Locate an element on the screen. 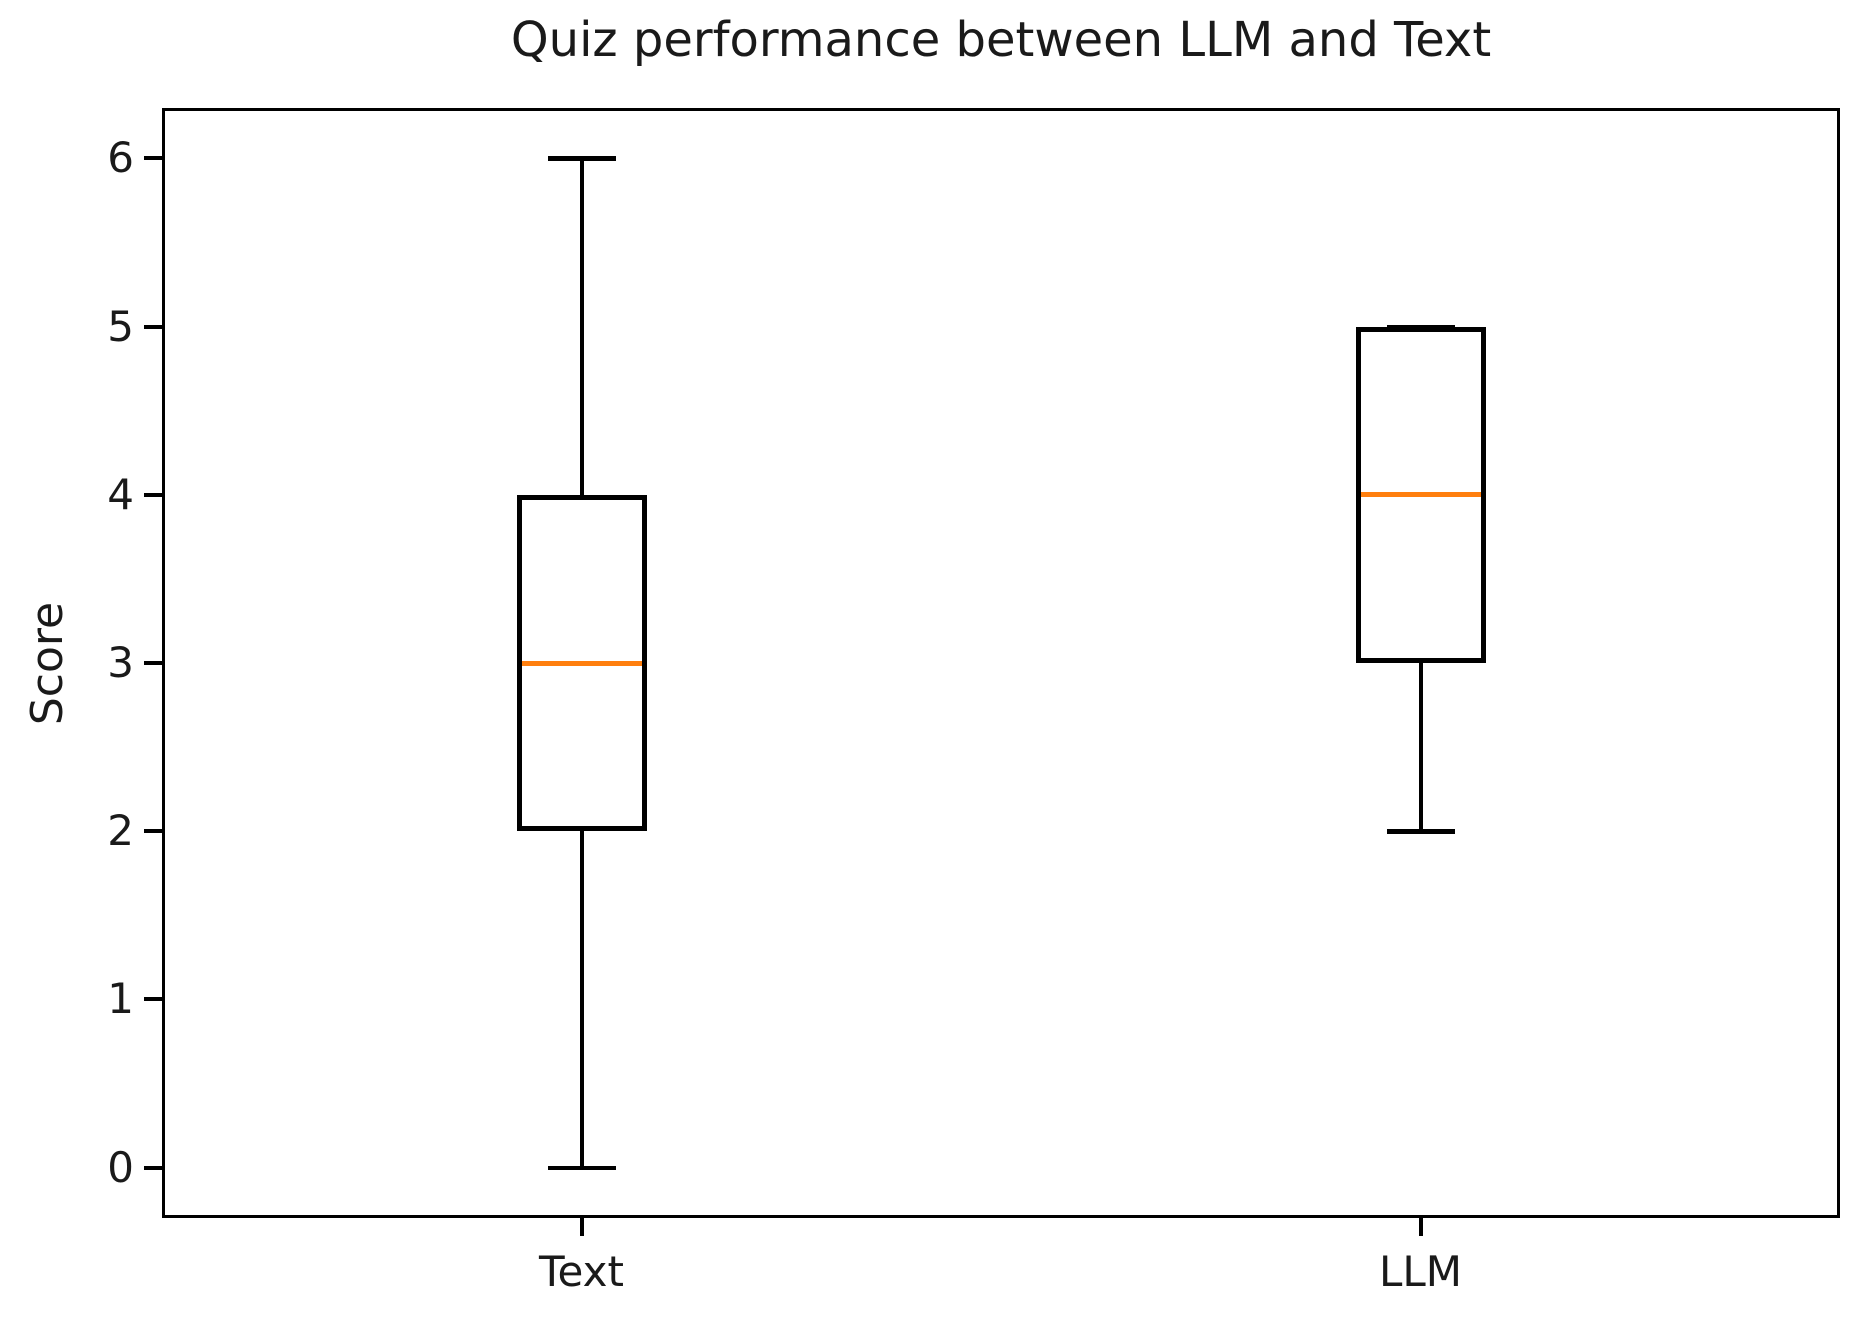 The width and height of the screenshot is (1866, 1318). box-text is located at coordinates (581, 663).